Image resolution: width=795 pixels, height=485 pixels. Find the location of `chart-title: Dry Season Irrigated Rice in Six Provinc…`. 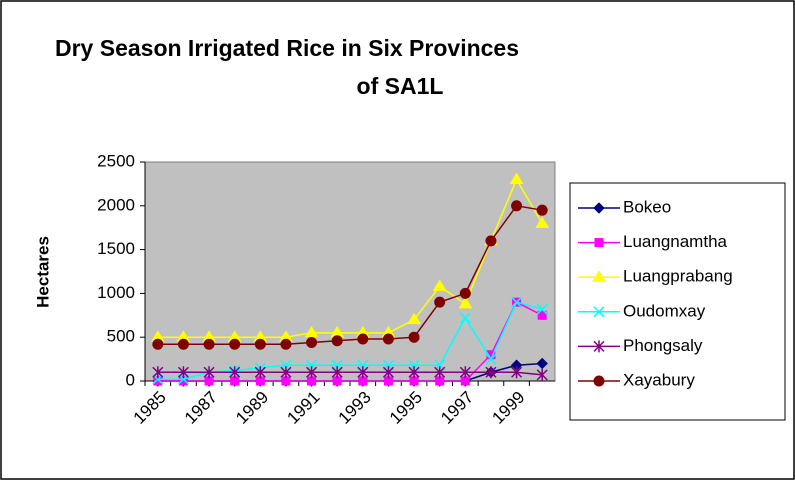

chart-title: Dry Season Irrigated Rice in Six Provinc… is located at coordinates (287, 67).